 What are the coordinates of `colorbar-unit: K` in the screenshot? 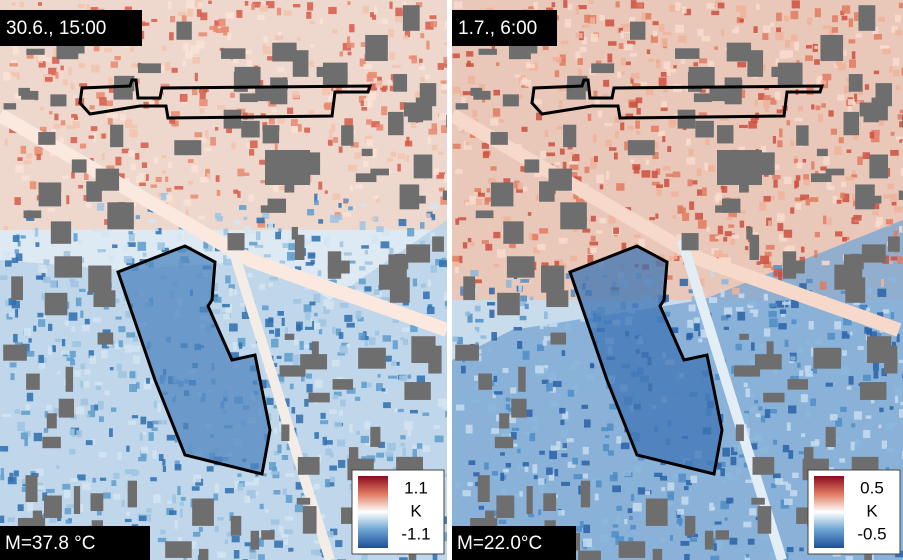 It's located at (416, 510).